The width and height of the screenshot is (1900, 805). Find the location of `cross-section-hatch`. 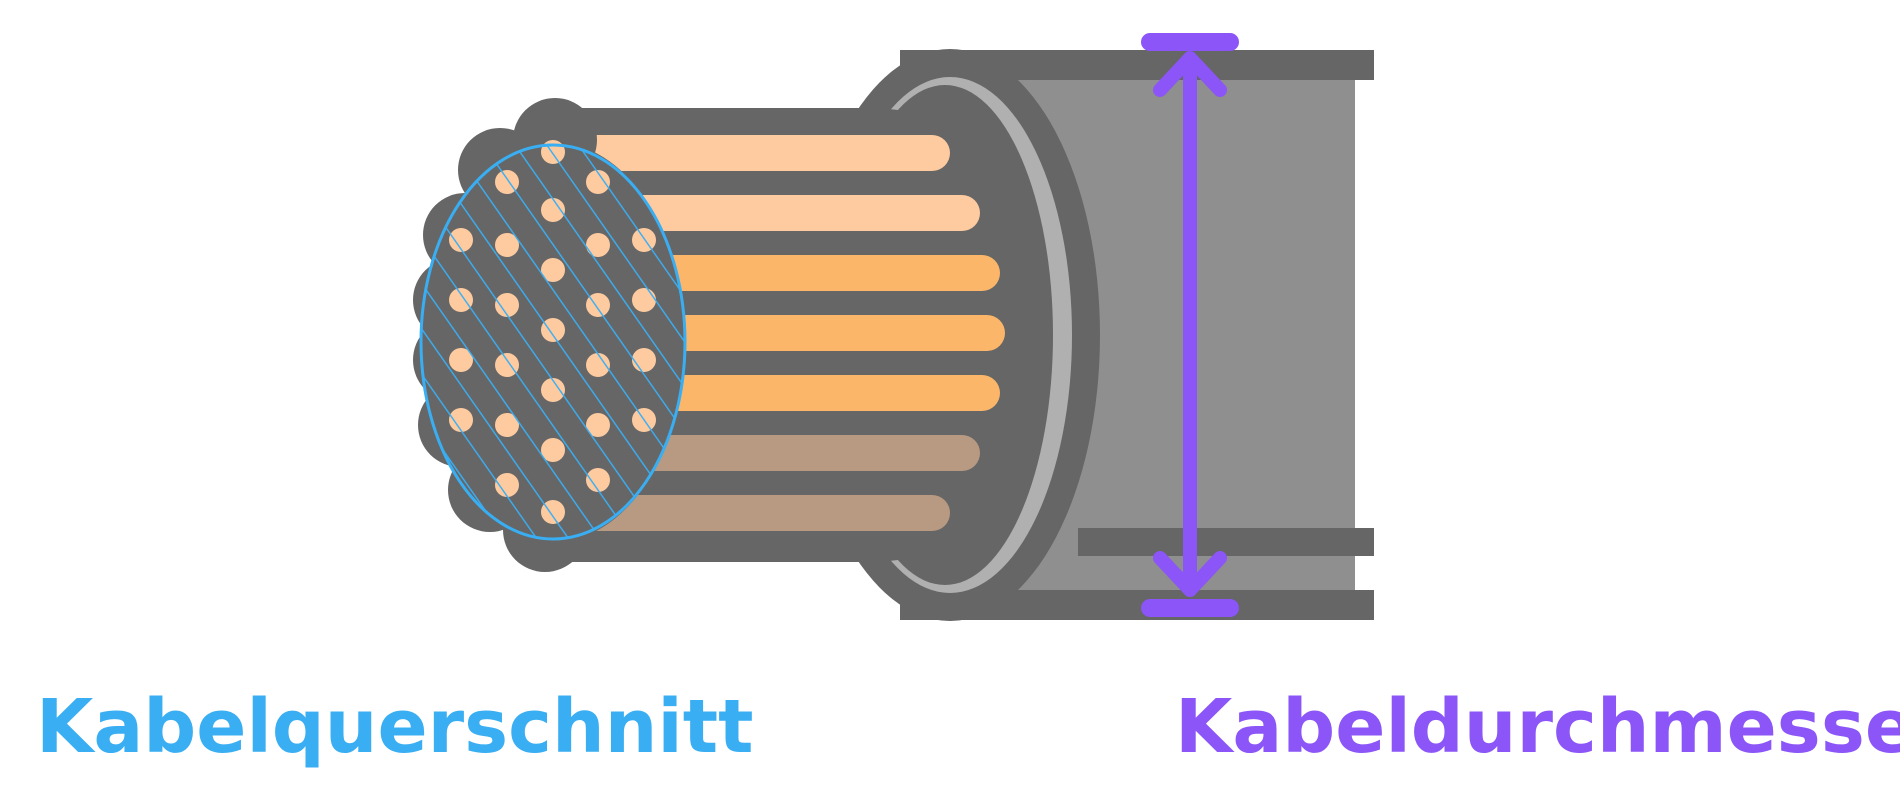

cross-section-hatch is located at coordinates (553, 342).